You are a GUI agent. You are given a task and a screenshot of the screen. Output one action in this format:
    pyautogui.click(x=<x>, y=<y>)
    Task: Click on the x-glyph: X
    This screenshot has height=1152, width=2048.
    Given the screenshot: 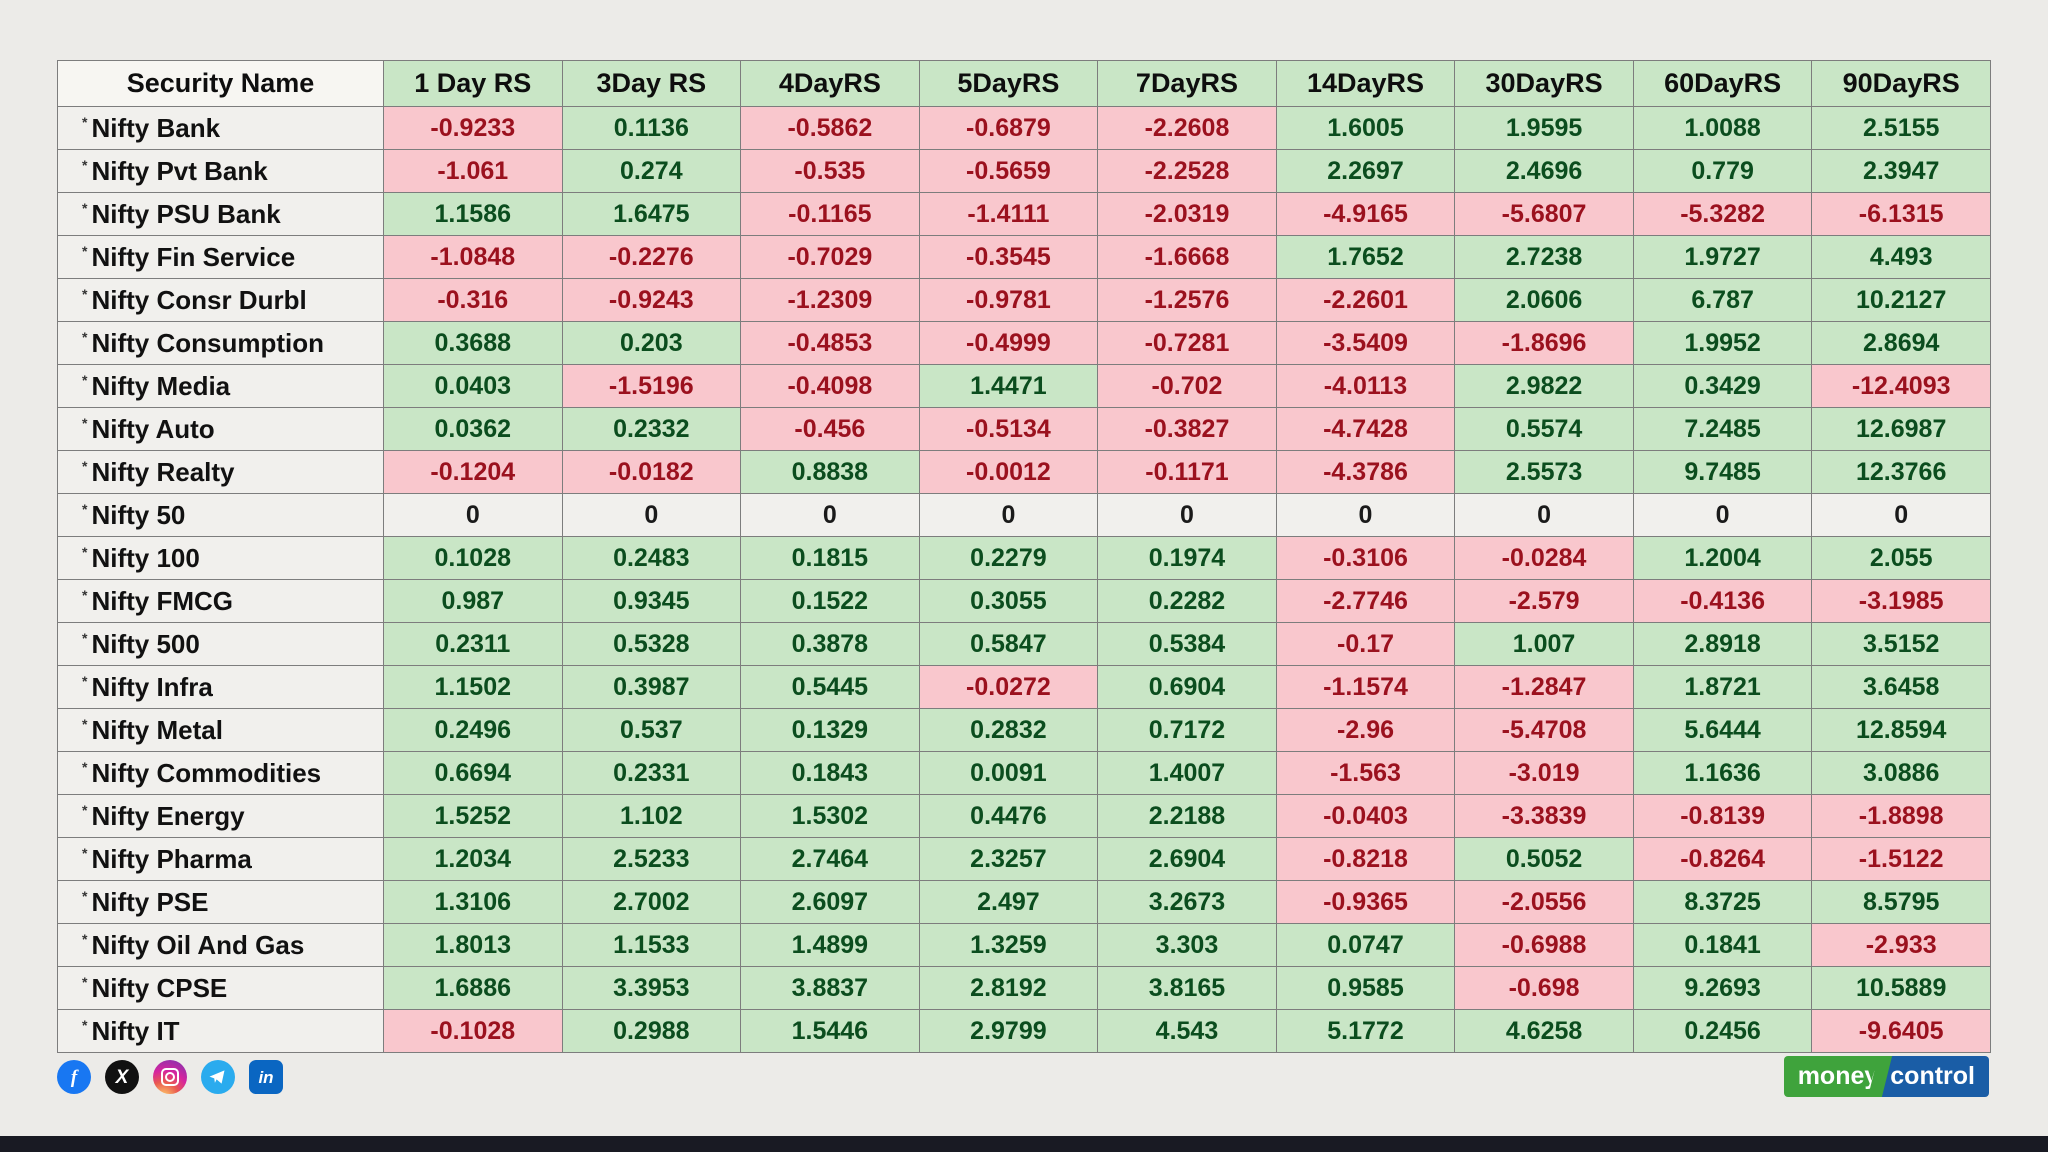 What is the action you would take?
    pyautogui.click(x=122, y=1077)
    